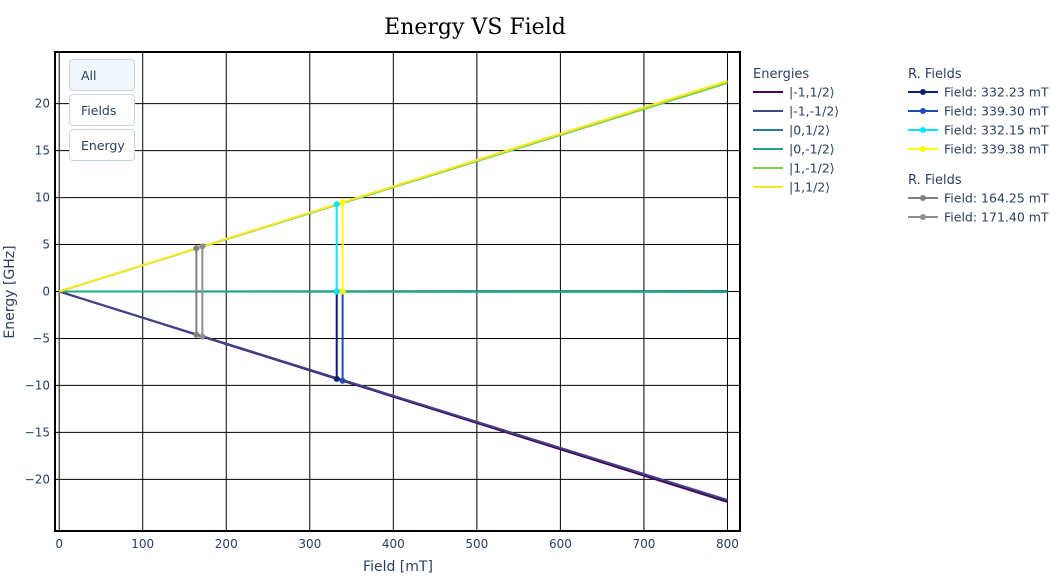  Describe the element at coordinates (102, 75) in the screenshot. I see `all-button: All` at that location.